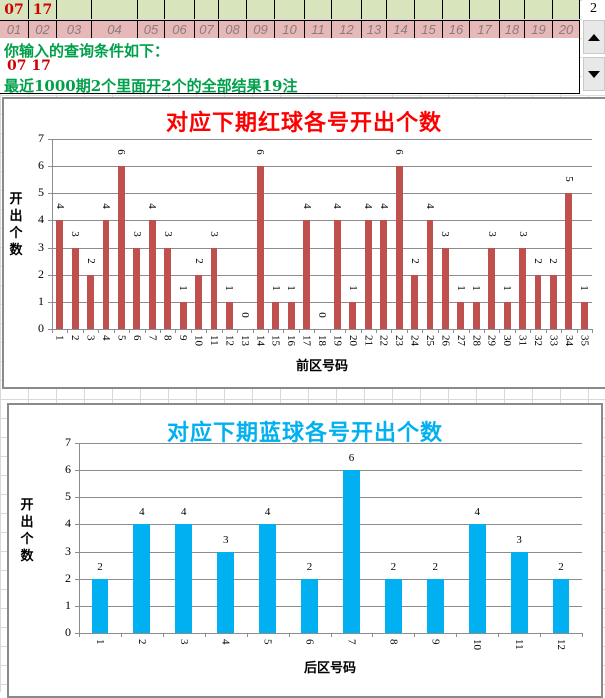 The image size is (605, 698). I want to click on data-label: 2, so click(414, 260).